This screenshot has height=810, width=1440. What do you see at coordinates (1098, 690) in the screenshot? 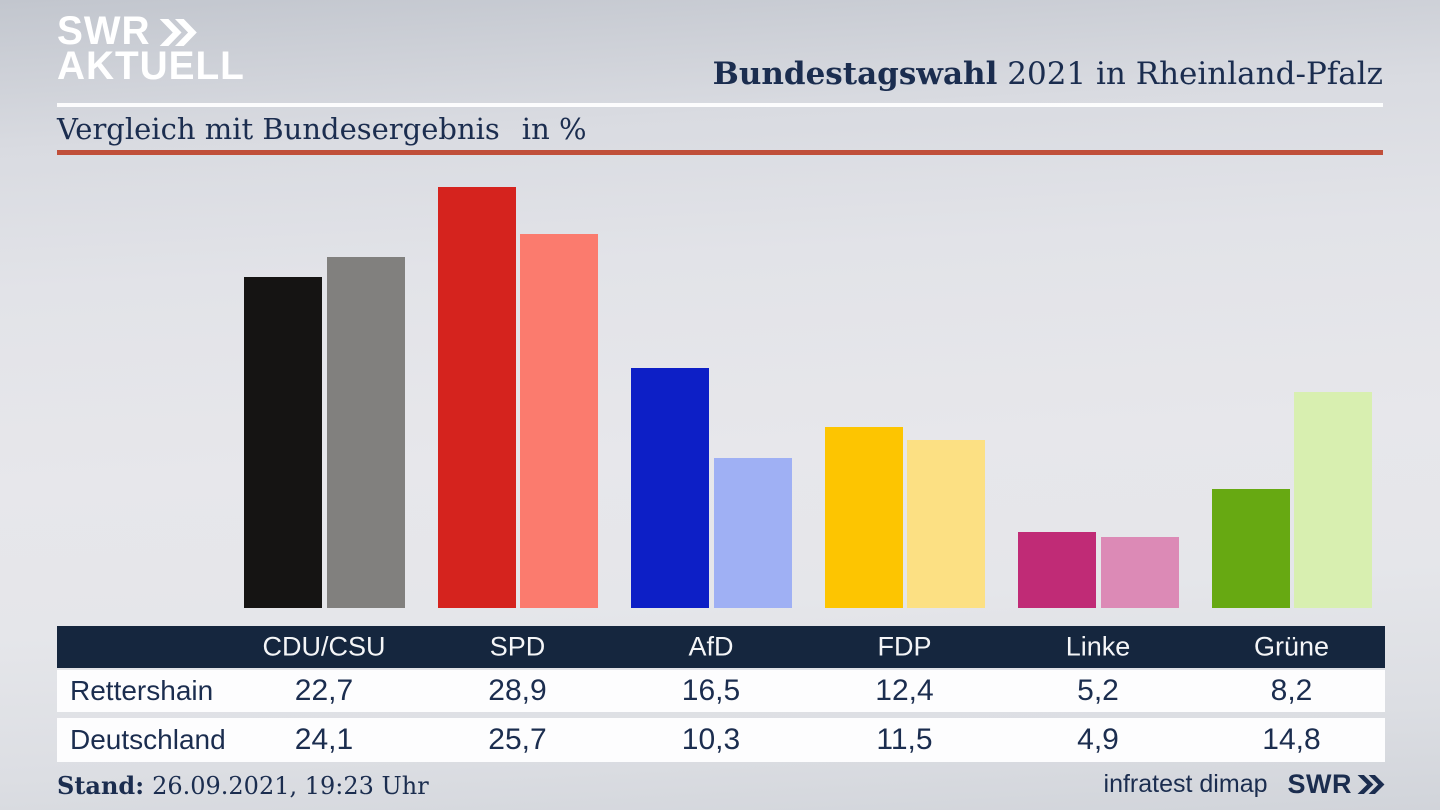
I see `cell-rettershain-linke: 5,2` at bounding box center [1098, 690].